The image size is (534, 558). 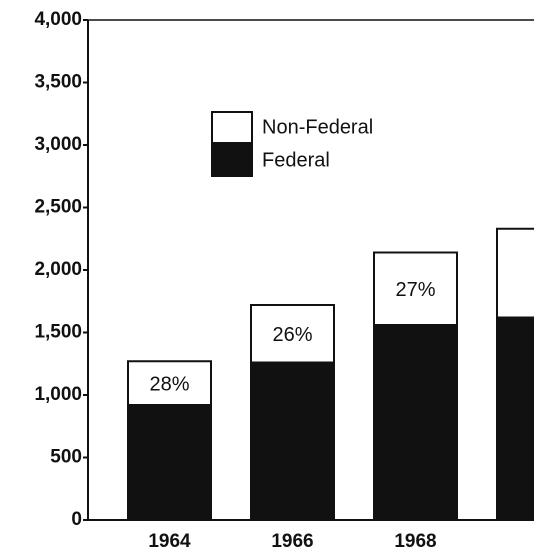 I want to click on y-tick-label: 2,500, so click(x=58, y=207).